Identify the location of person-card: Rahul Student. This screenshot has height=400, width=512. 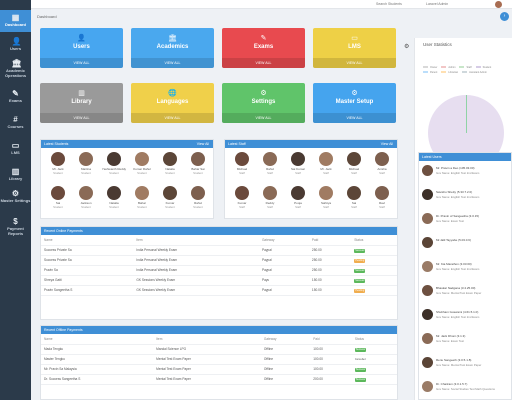
(198, 197).